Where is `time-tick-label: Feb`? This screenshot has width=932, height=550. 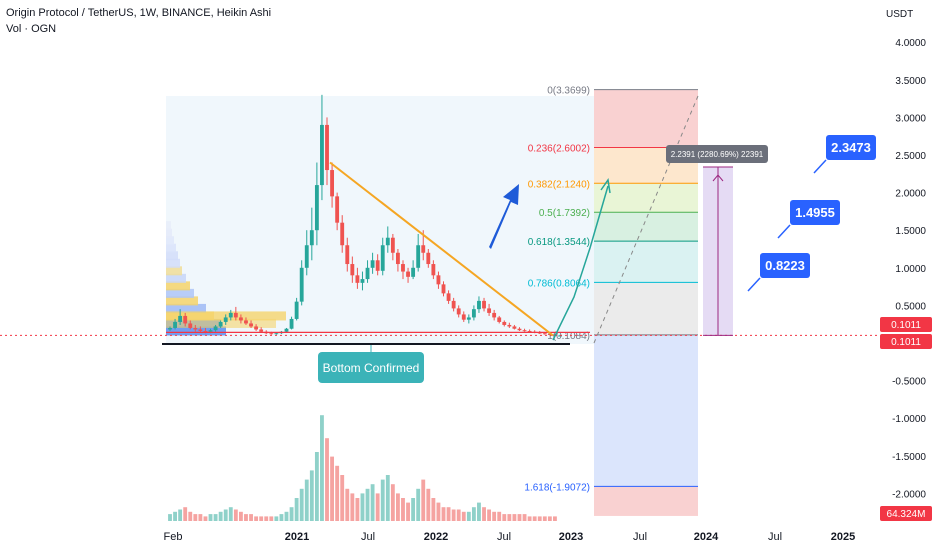
time-tick-label: Feb is located at coordinates (173, 537).